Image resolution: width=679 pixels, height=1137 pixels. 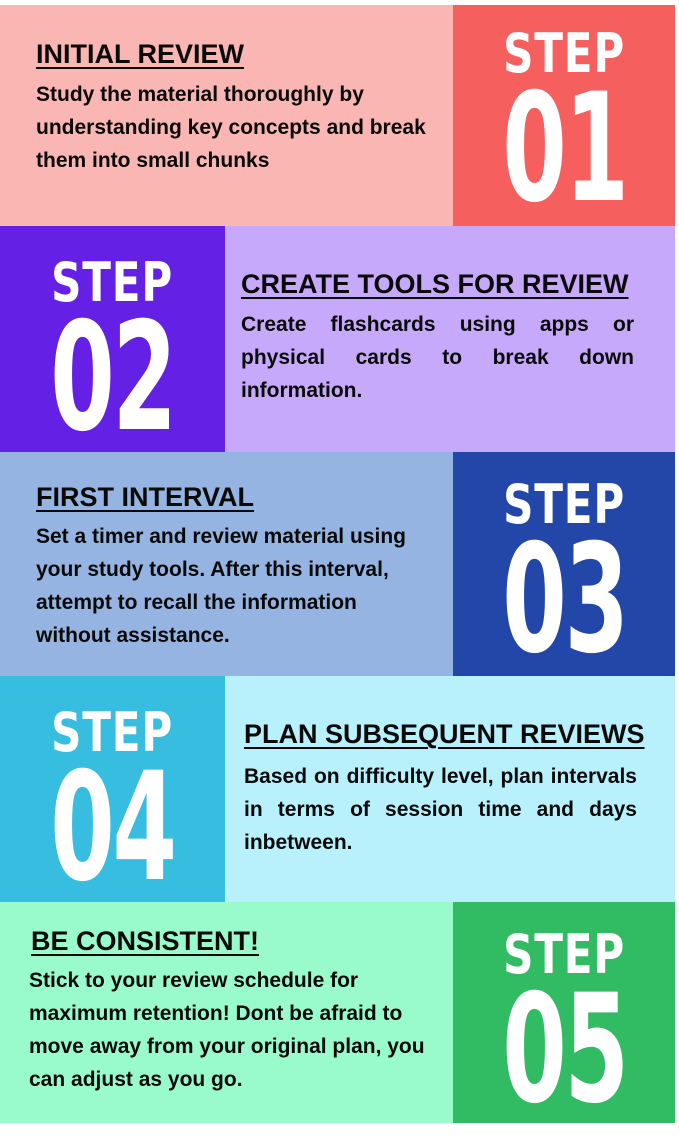 What do you see at coordinates (565, 1050) in the screenshot?
I see `step-5-number: 05` at bounding box center [565, 1050].